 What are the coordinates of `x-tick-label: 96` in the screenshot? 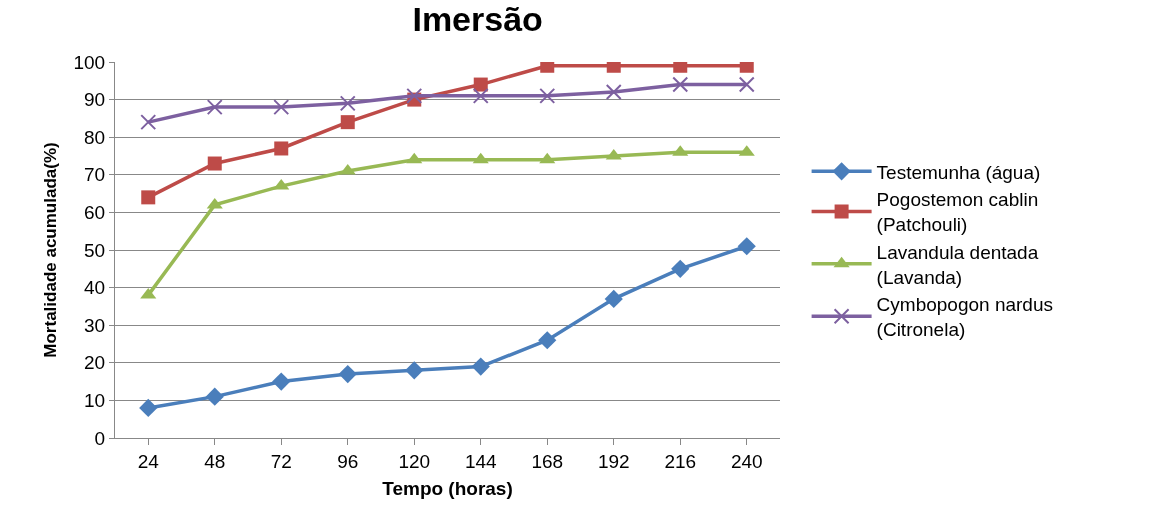 It's located at (348, 461).